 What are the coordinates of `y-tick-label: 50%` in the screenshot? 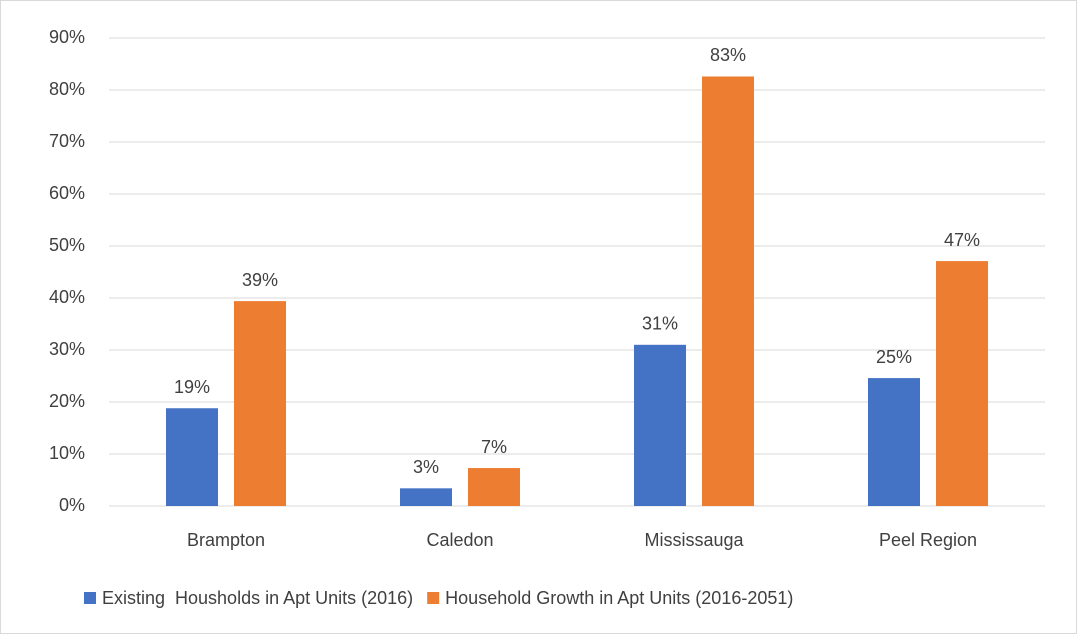 It's located at (67, 245).